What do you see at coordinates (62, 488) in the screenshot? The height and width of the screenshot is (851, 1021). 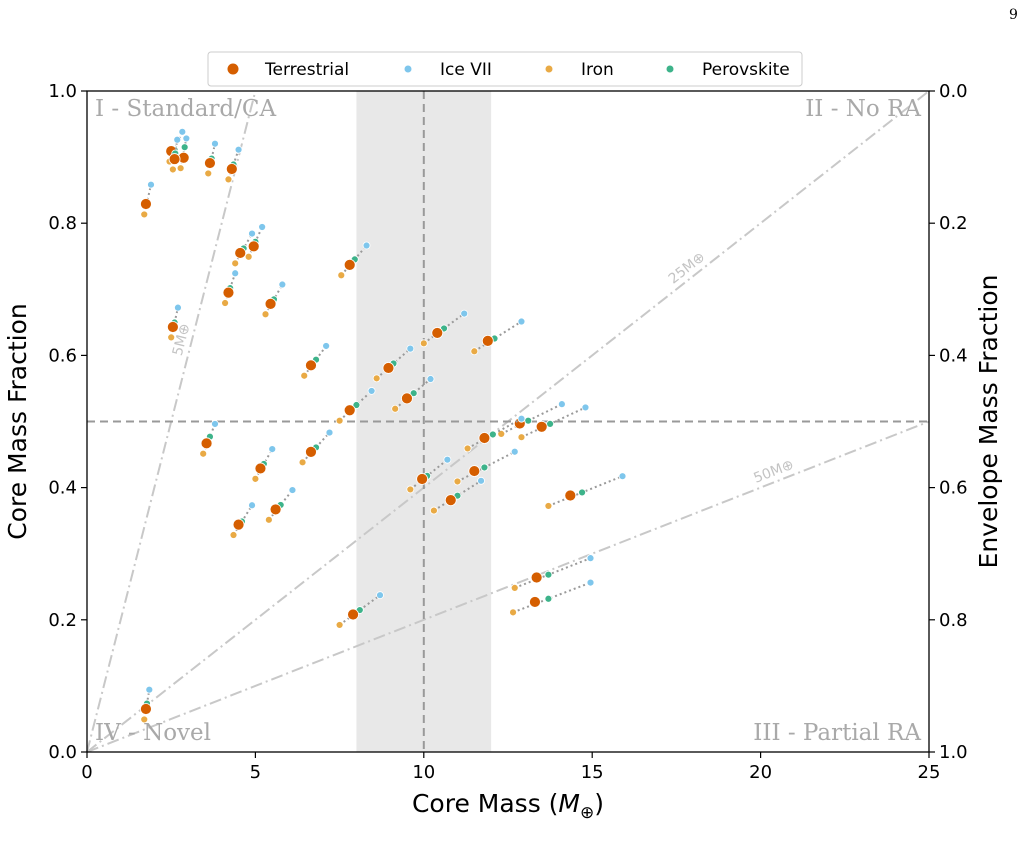 I see `y-tick-label: 0.4` at bounding box center [62, 488].